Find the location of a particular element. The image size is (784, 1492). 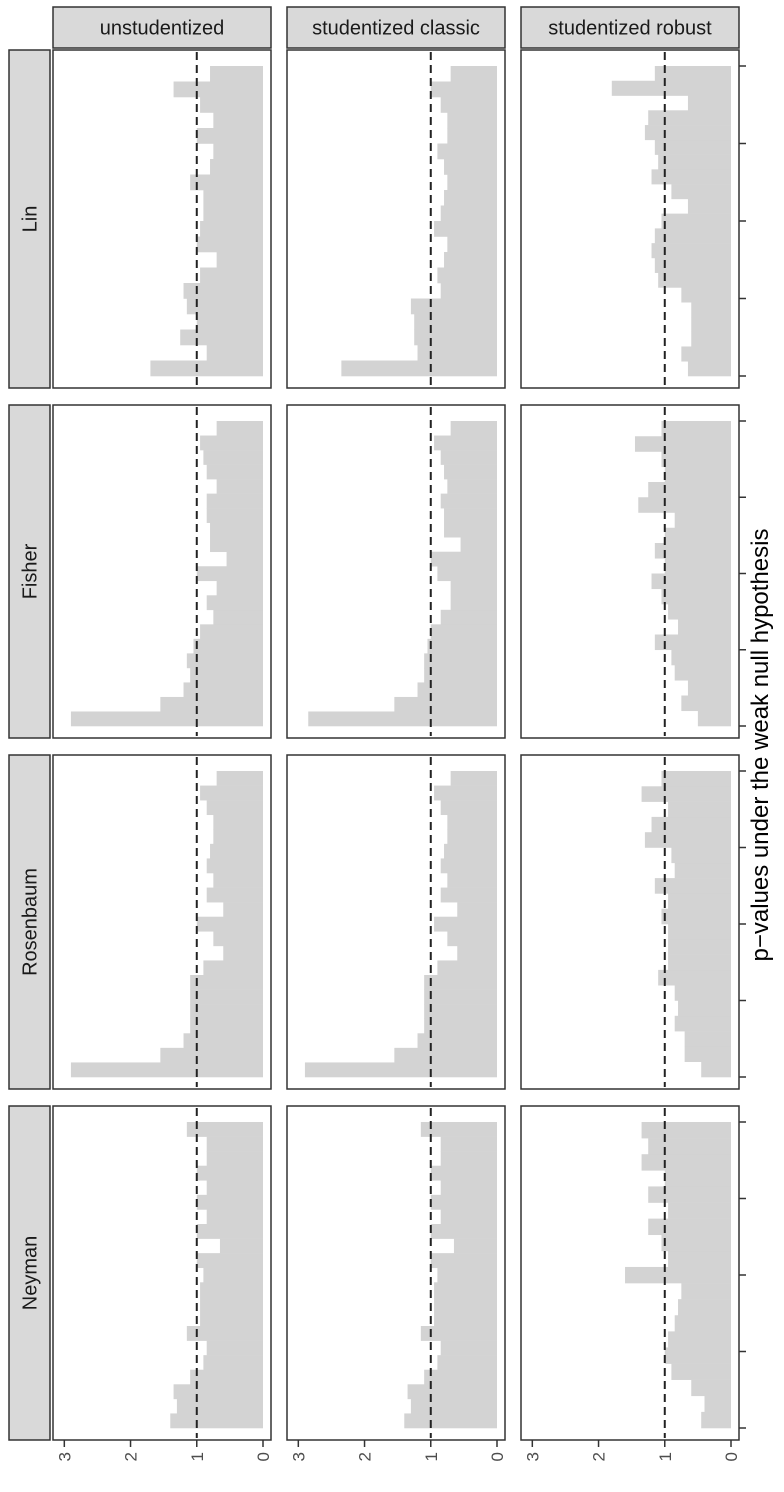

pvalue-axis-neyman is located at coordinates (742, 1275).